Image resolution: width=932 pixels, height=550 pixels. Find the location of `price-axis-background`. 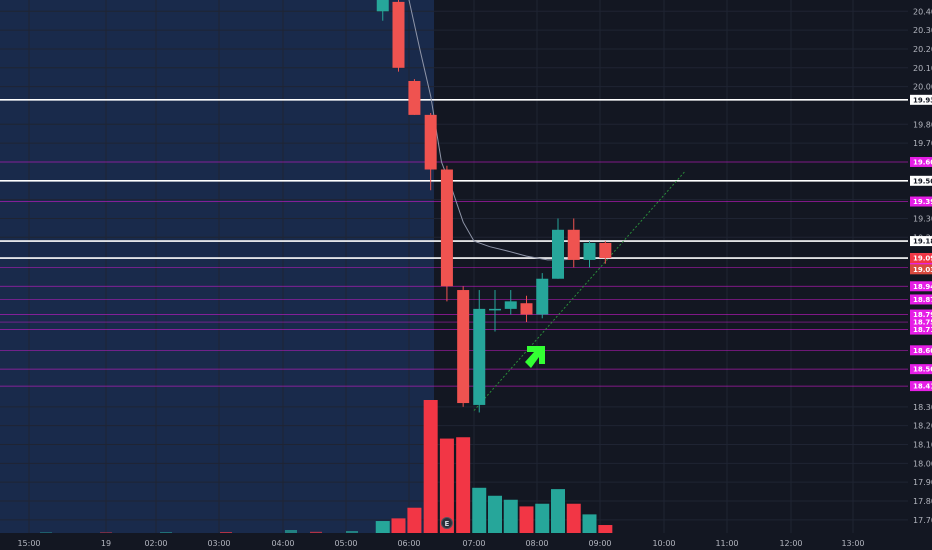

price-axis-background is located at coordinates (921, 275).